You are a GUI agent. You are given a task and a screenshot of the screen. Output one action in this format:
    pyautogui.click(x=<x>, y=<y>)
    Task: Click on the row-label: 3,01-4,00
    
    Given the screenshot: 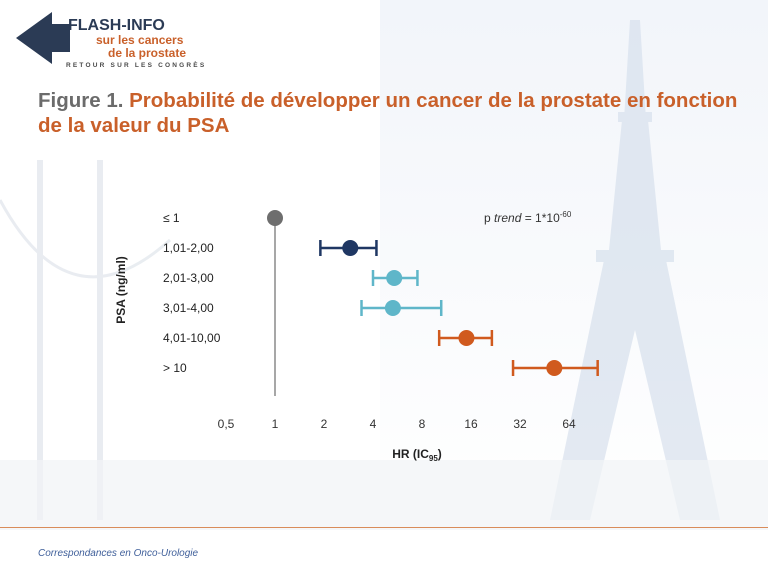 What is the action you would take?
    pyautogui.click(x=188, y=308)
    